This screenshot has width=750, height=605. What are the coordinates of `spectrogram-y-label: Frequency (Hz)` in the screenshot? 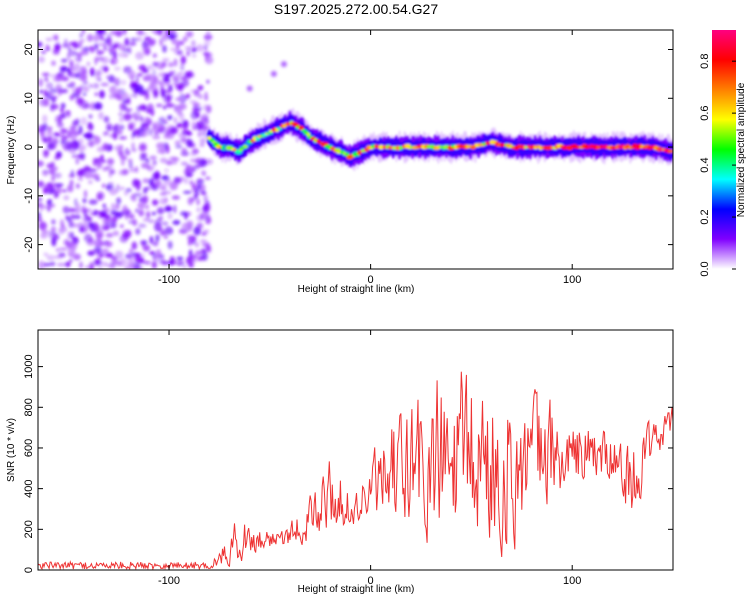 It's located at (11, 150).